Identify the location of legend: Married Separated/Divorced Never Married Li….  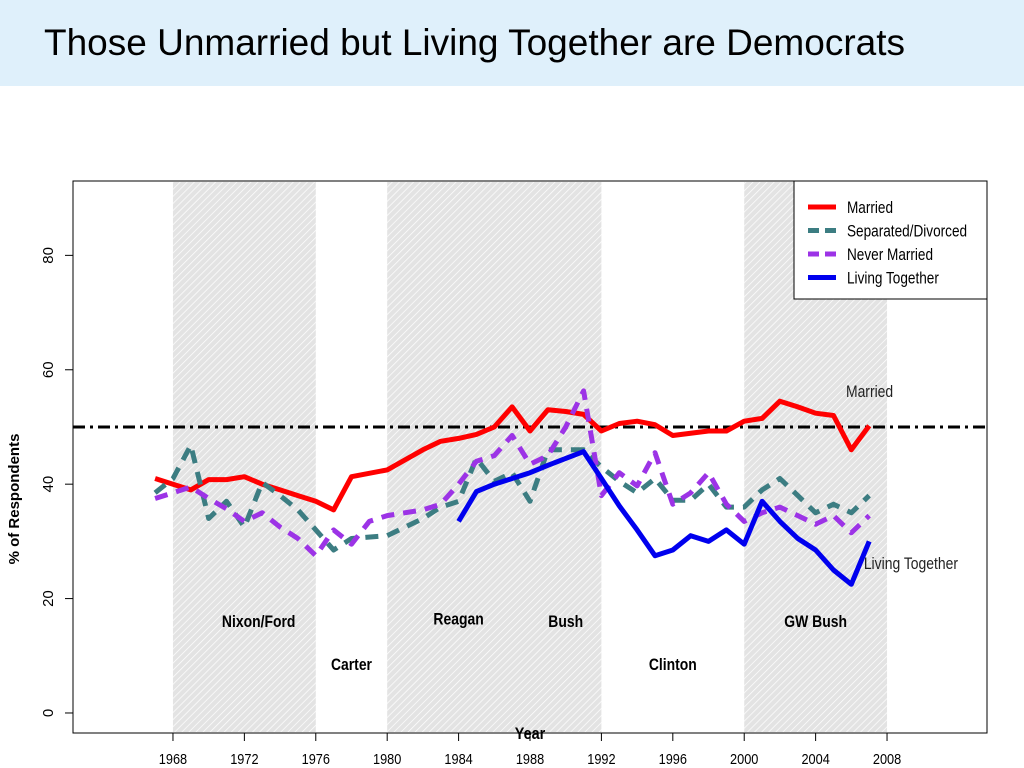
(890, 240).